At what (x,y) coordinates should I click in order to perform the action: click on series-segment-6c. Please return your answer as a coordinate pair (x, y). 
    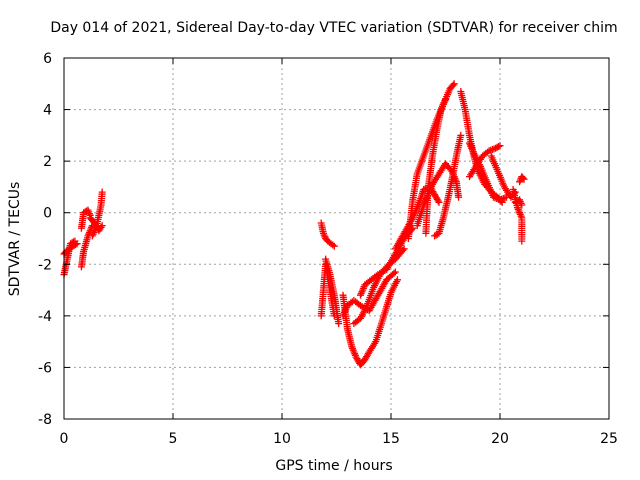
    Looking at the image, I should click on (485, 161).